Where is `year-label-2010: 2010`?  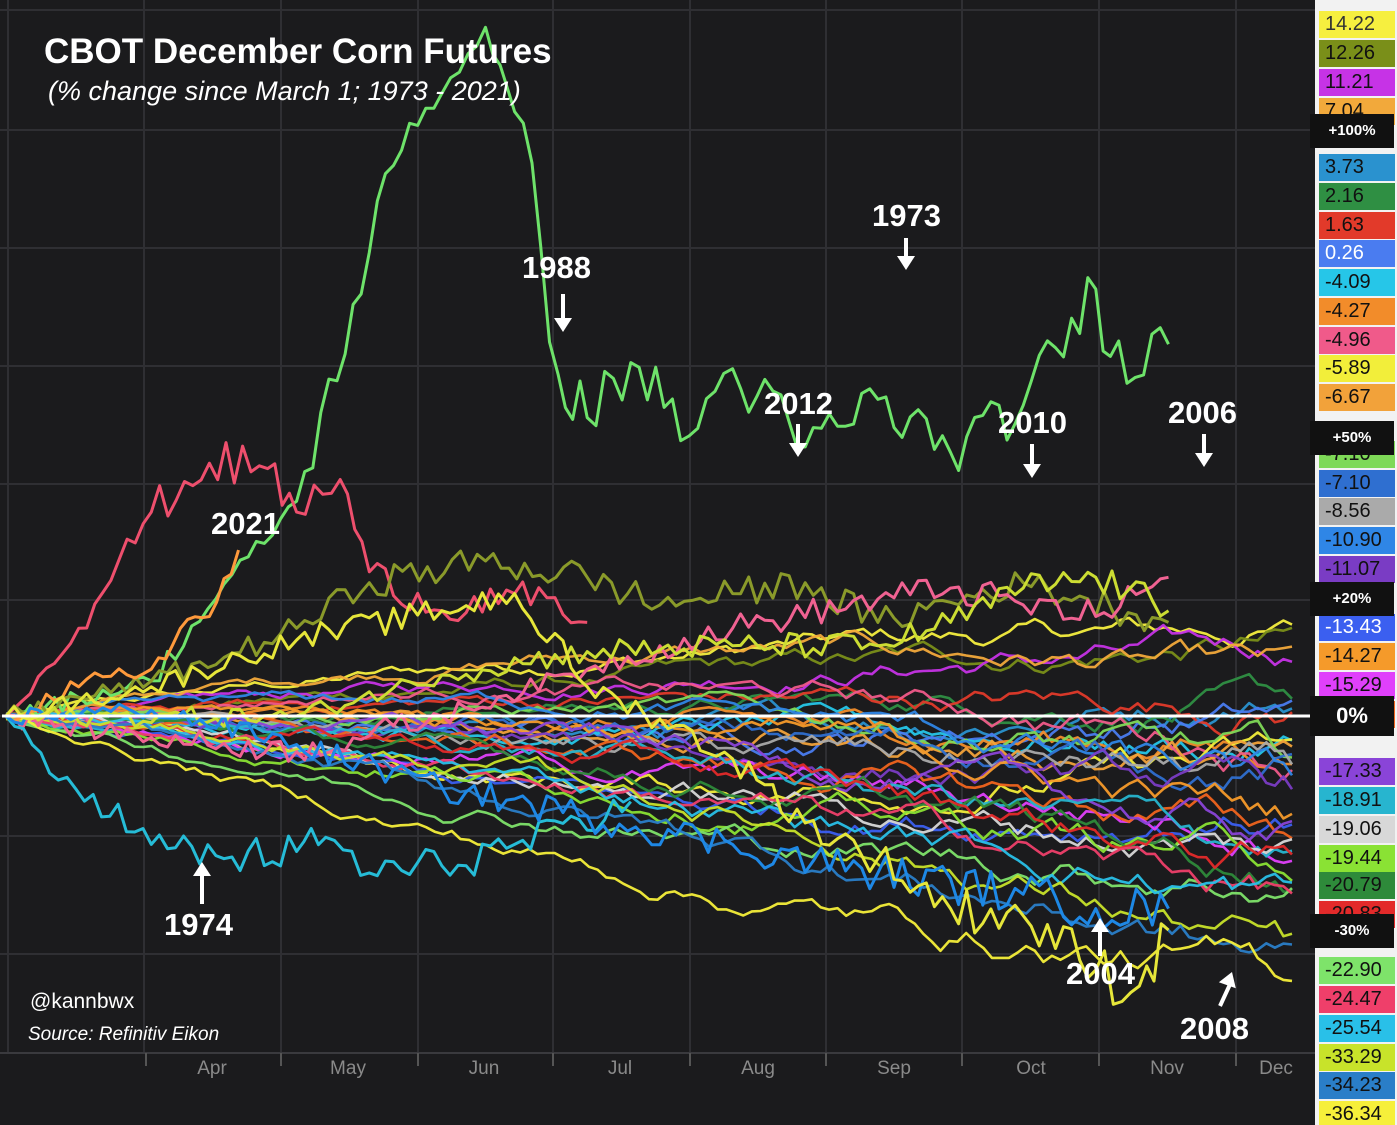
year-label-2010: 2010 is located at coordinates (1032, 422).